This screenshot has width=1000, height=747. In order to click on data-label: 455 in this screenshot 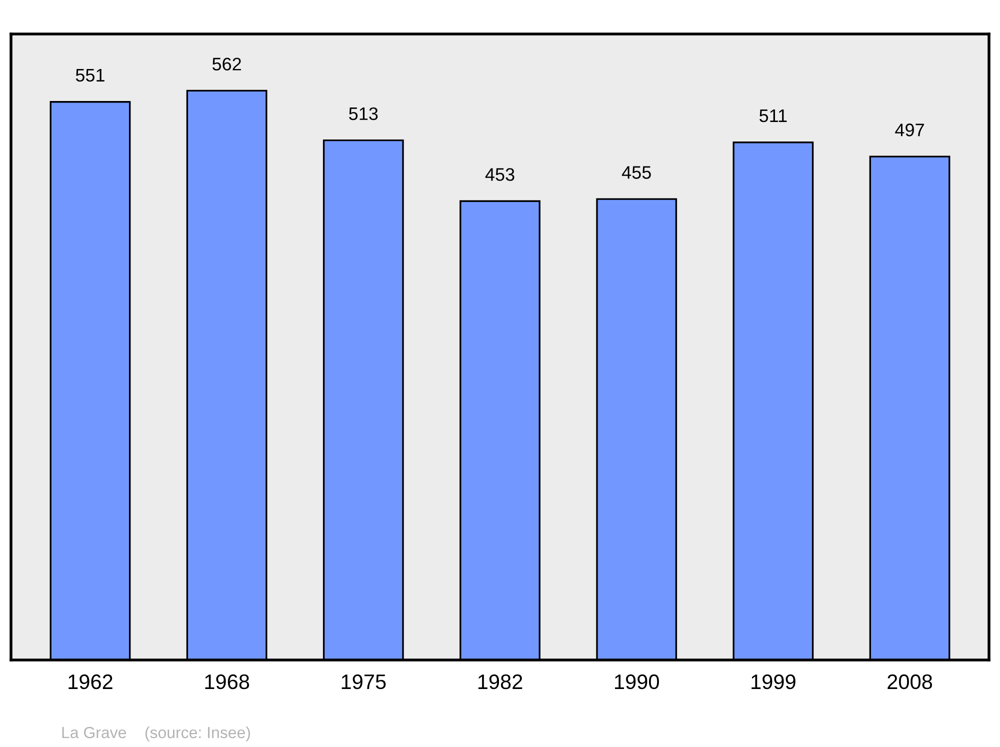, I will do `click(636, 172)`.